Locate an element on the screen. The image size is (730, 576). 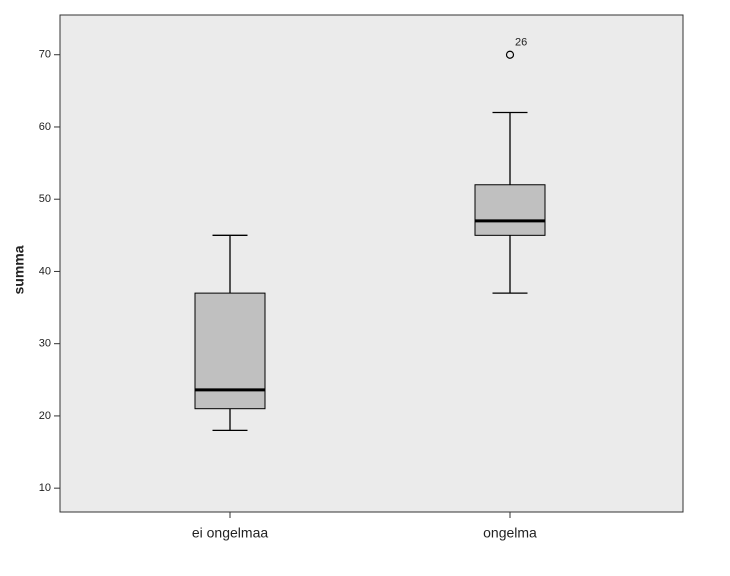
y-tick-label: 40 is located at coordinates (45, 271).